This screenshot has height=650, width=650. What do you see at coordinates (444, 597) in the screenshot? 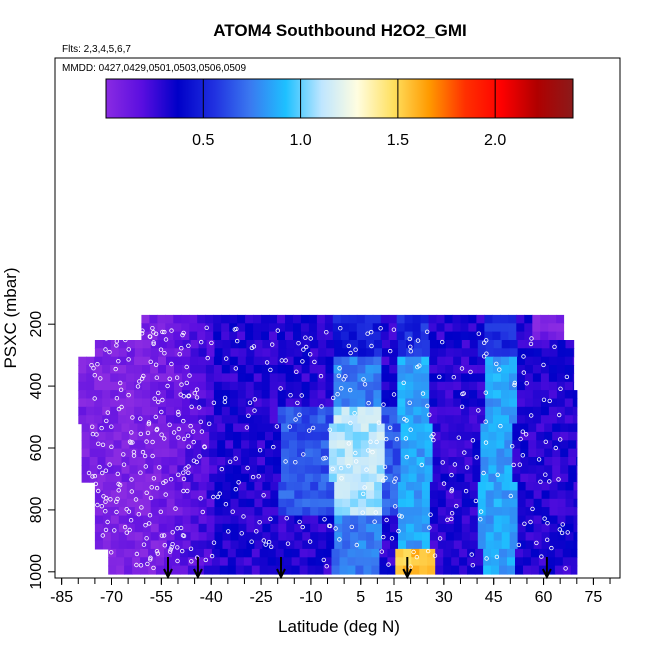
I see `x-axis-tick-label: 30` at bounding box center [444, 597].